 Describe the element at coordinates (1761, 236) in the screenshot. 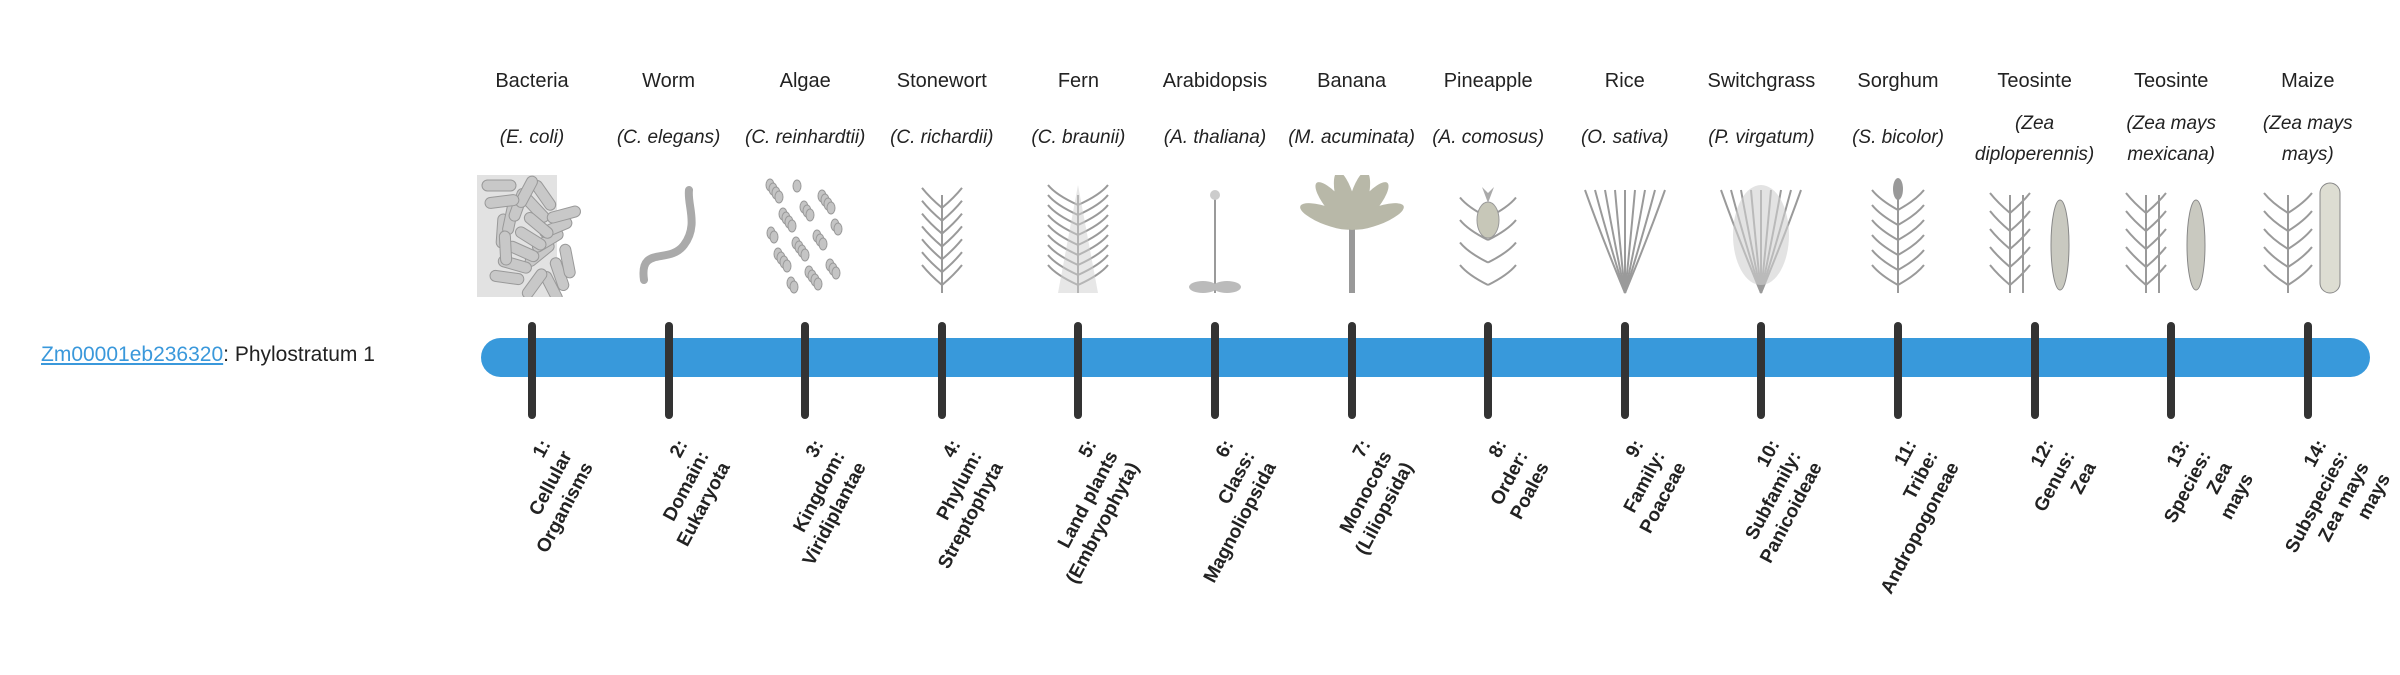

I see `switchgrass-illustration-icon` at that location.